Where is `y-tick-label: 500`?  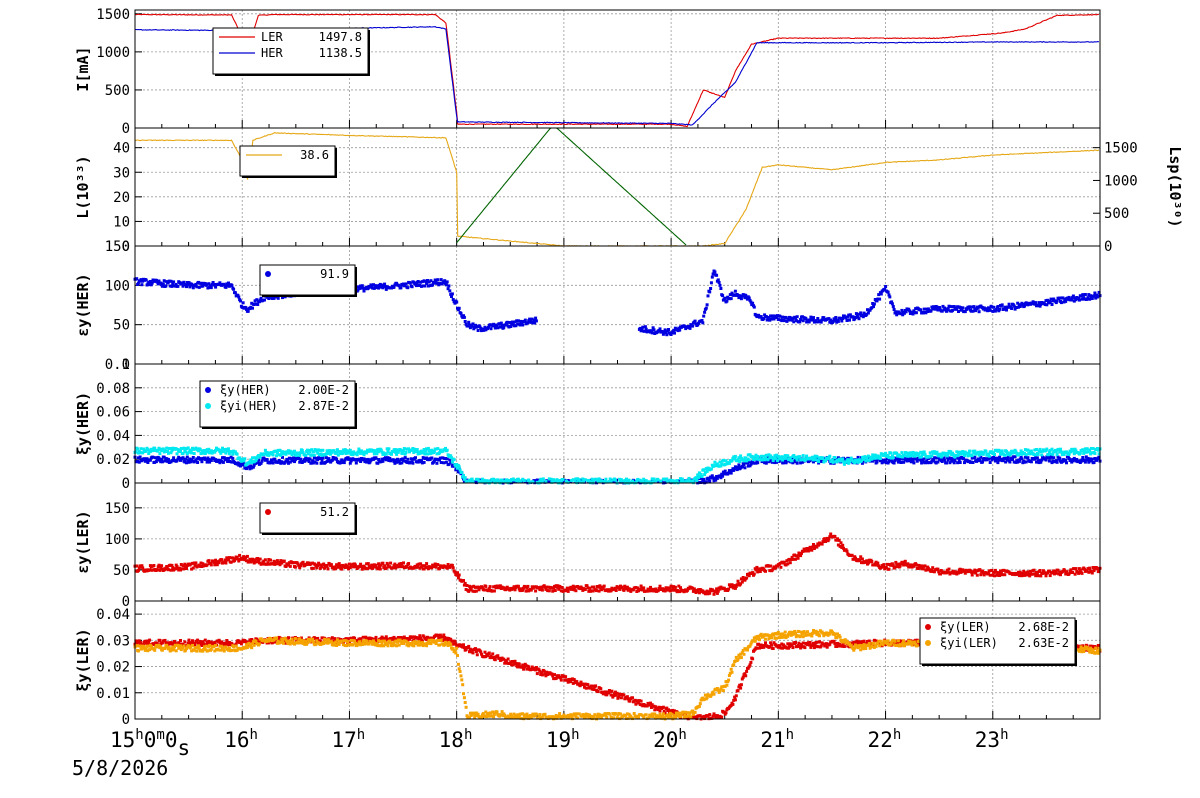 y-tick-label: 500 is located at coordinates (117, 91).